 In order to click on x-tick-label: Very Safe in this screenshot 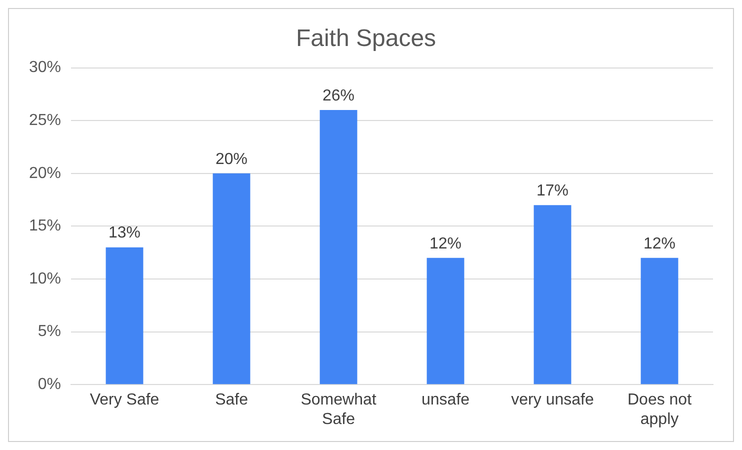, I will do `click(125, 400)`.